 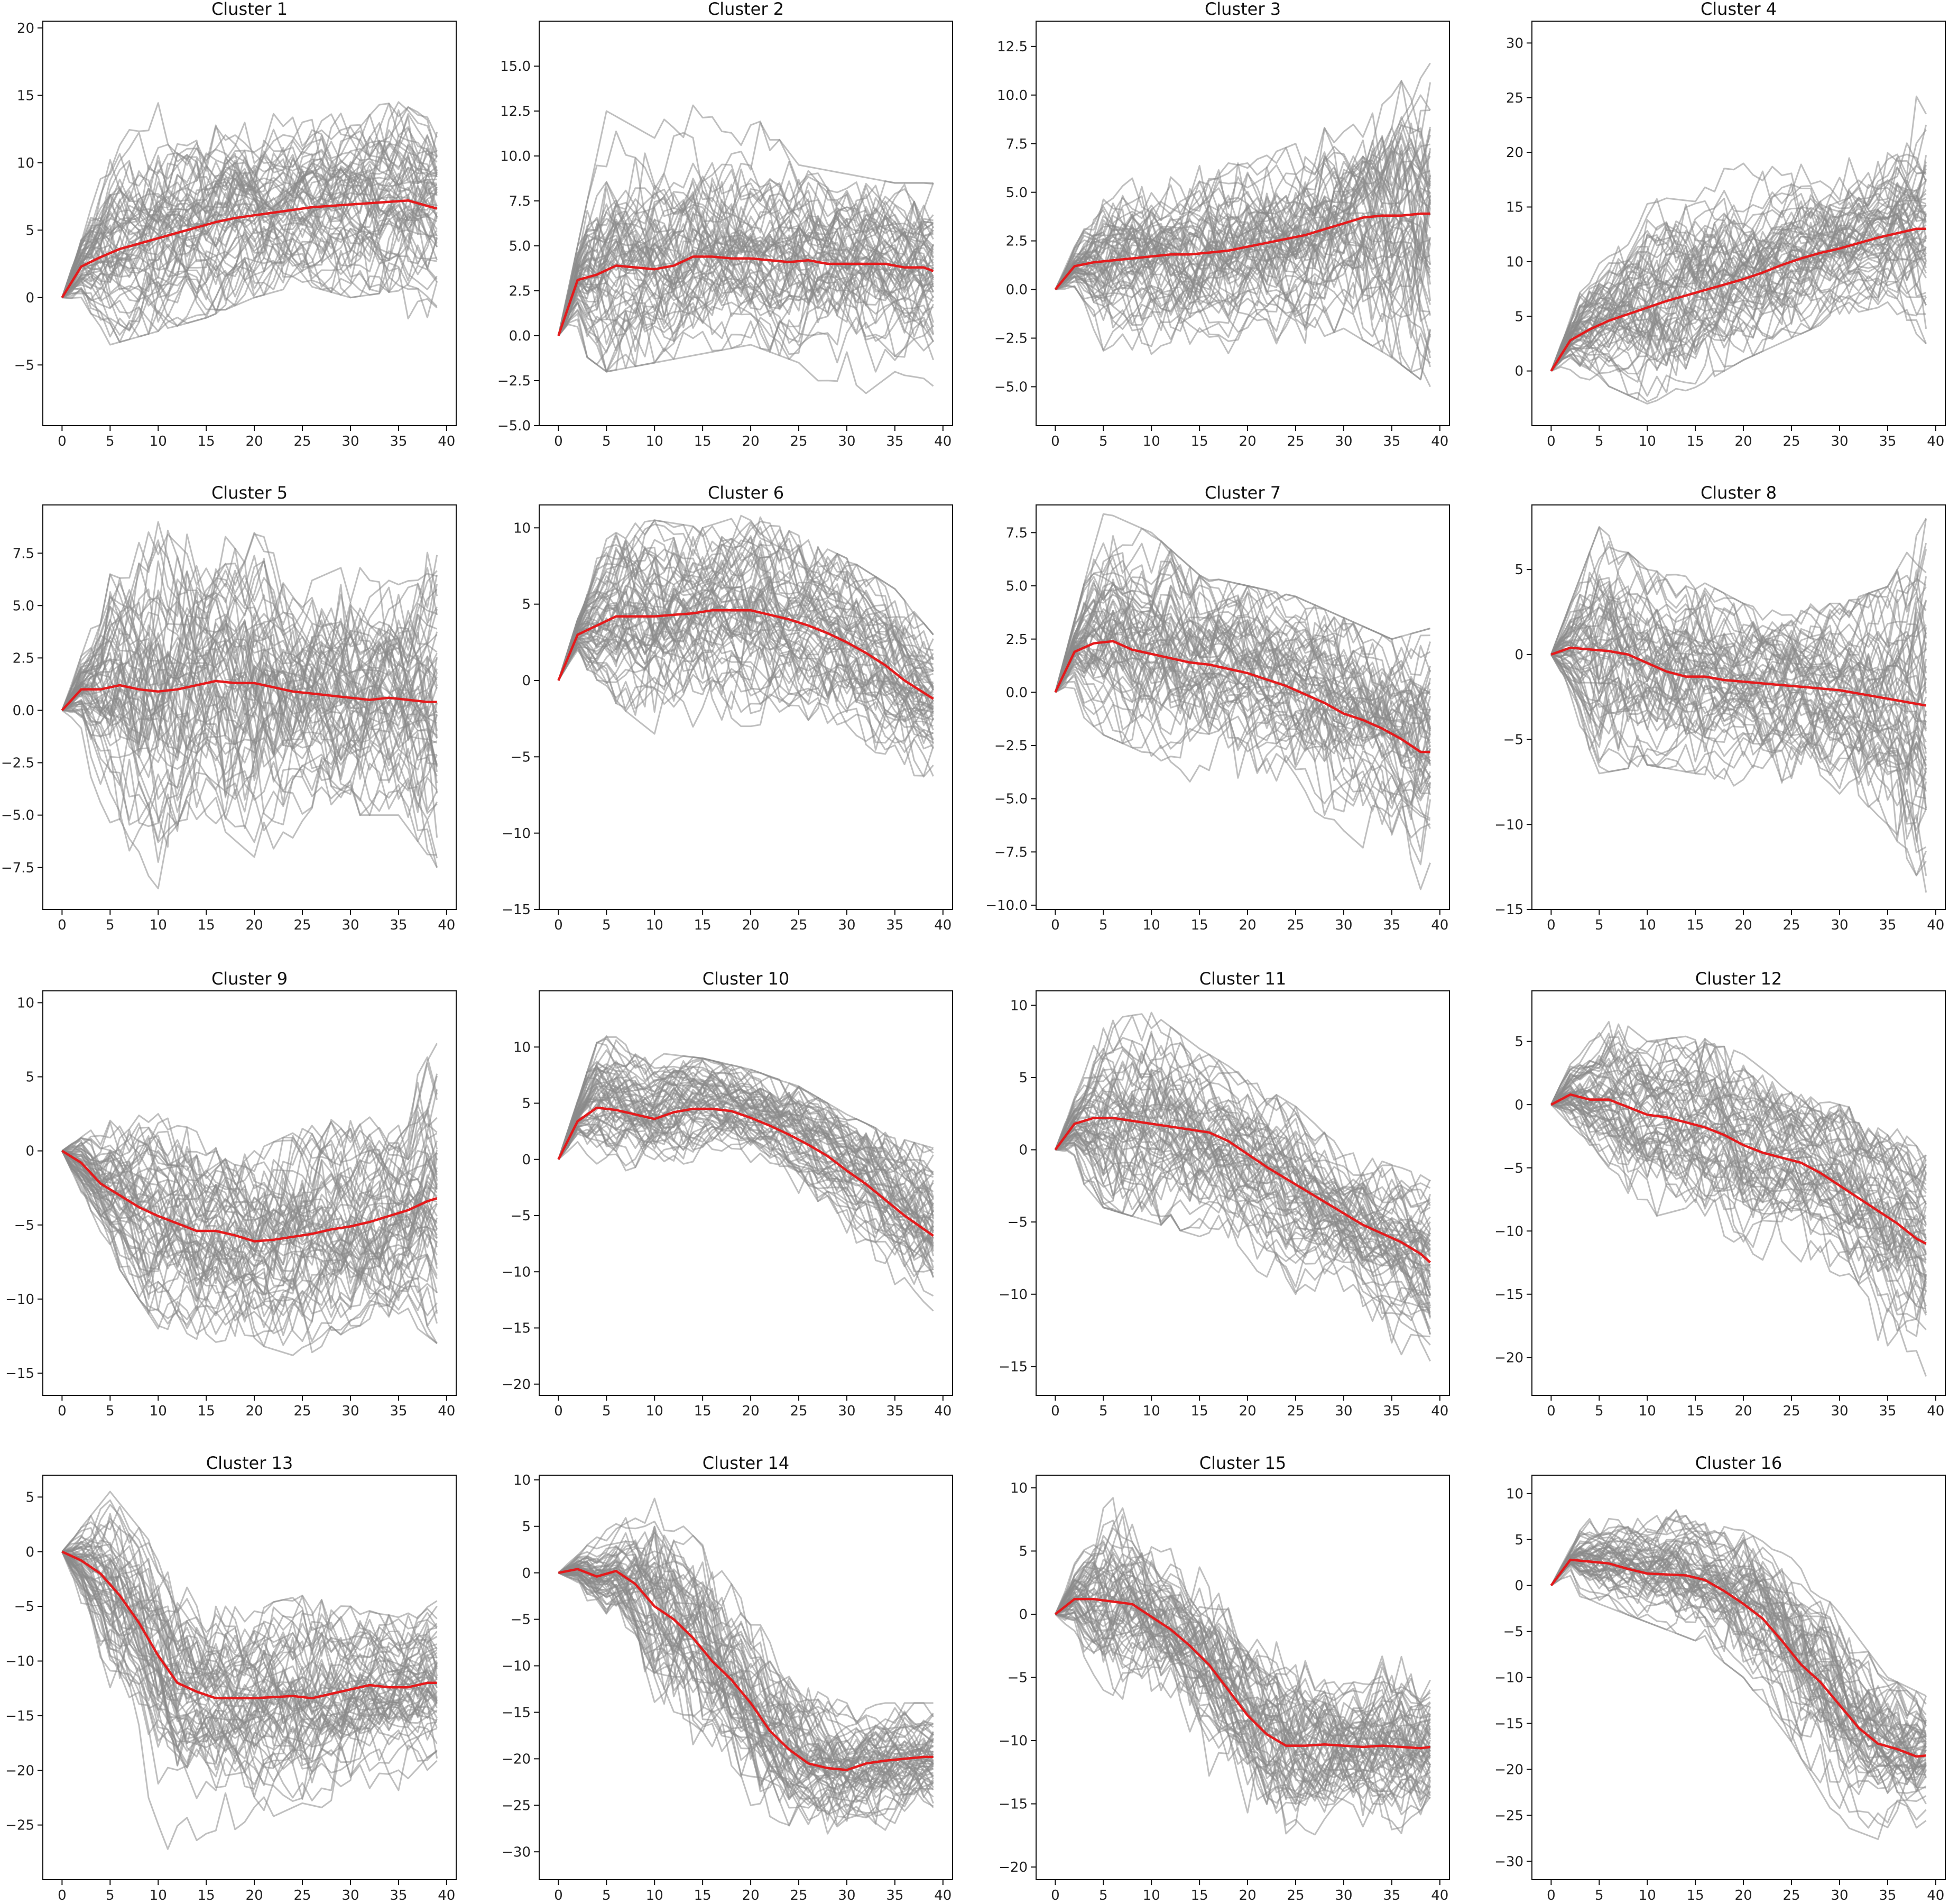 I want to click on y-tick-label: −15, so click(x=1508, y=910).